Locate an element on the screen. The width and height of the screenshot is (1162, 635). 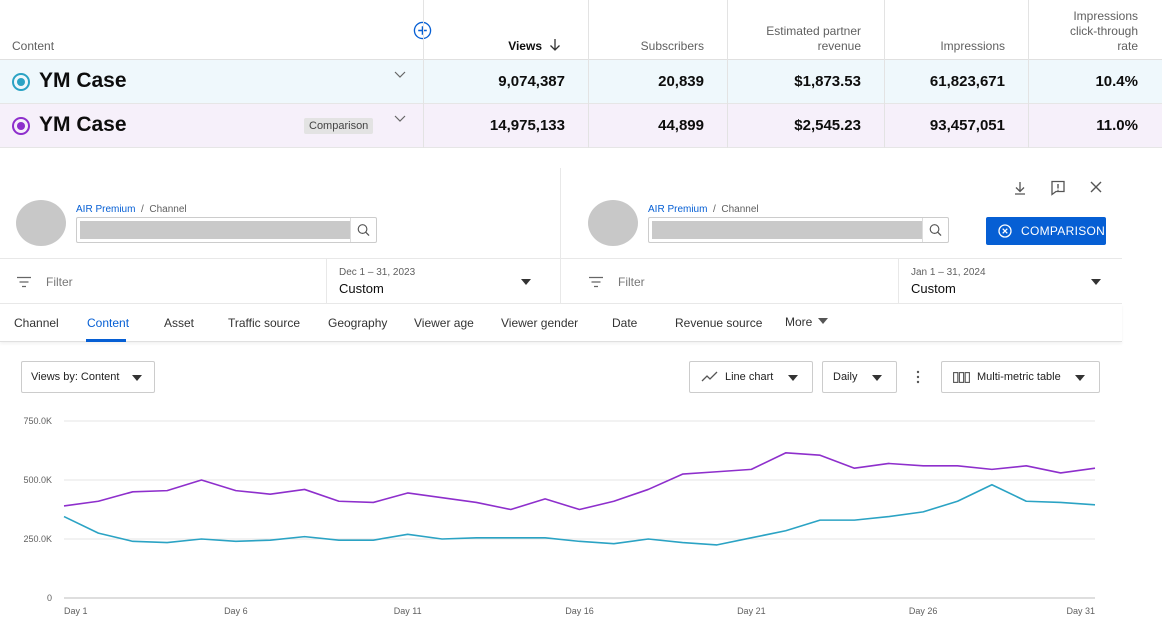
header-ctr: Impressions click-through rate is located at coordinates (1084, 31).